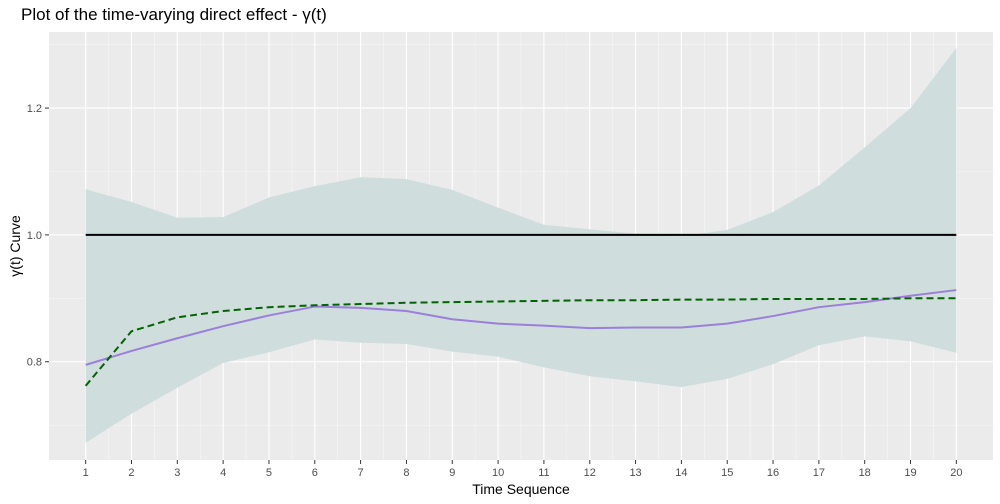 Image resolution: width=1000 pixels, height=504 pixels. What do you see at coordinates (910, 473) in the screenshot?
I see `x-tick-label: 19` at bounding box center [910, 473].